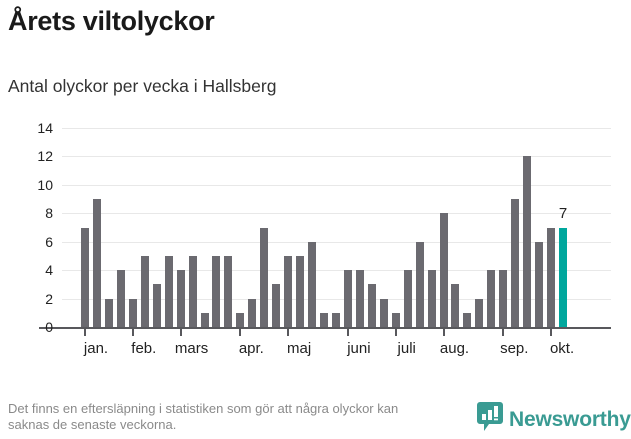 The width and height of the screenshot is (631, 439). What do you see at coordinates (49, 213) in the screenshot?
I see `y-tick-label: 8` at bounding box center [49, 213].